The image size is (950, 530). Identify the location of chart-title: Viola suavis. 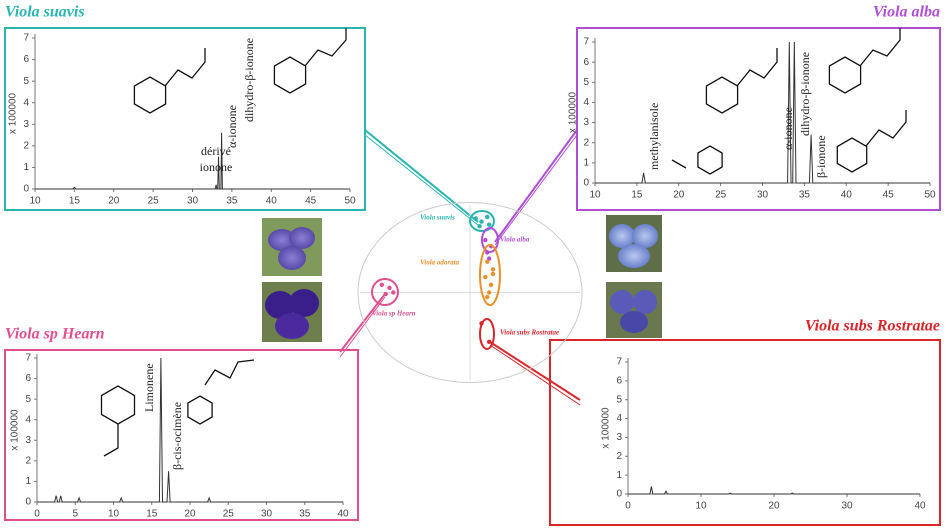
(45, 12).